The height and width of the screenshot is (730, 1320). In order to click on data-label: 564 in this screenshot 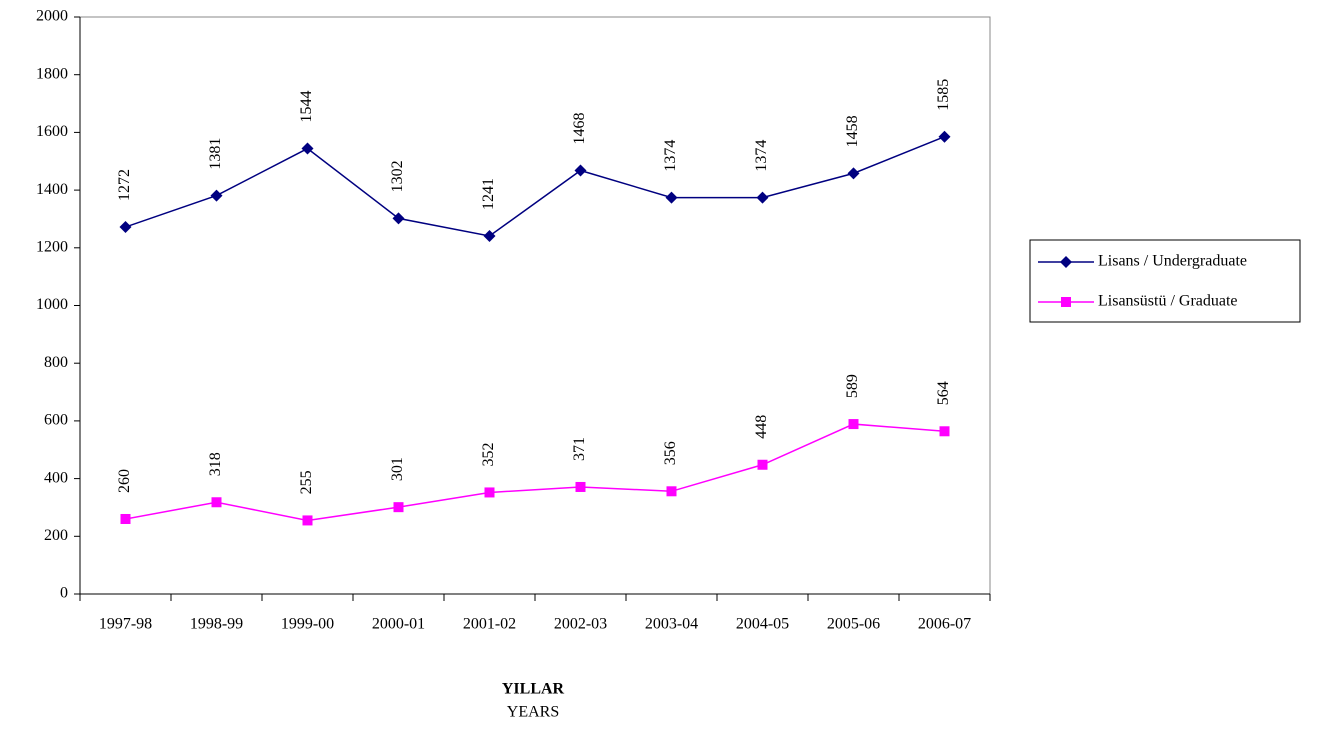, I will do `click(943, 393)`.